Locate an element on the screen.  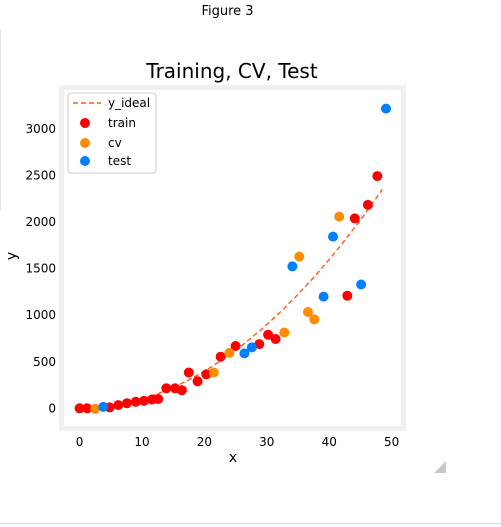
legend: y_ideal train cv test is located at coordinates (112, 133).